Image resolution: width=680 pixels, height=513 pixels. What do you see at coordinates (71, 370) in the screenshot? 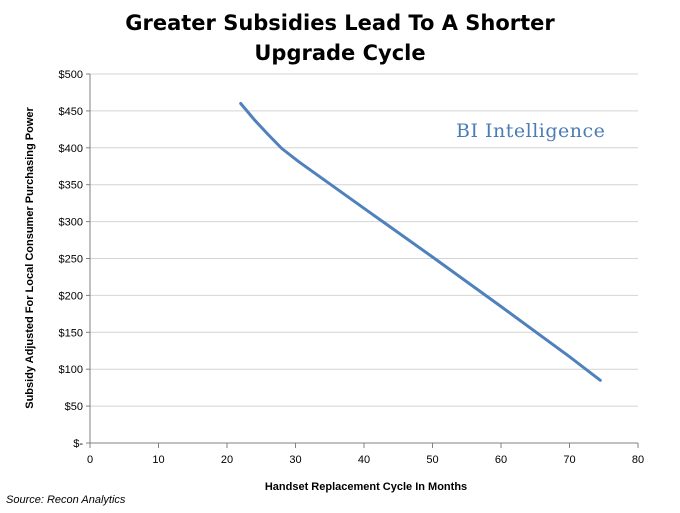
I see `y-tick-label: $100` at bounding box center [71, 370].